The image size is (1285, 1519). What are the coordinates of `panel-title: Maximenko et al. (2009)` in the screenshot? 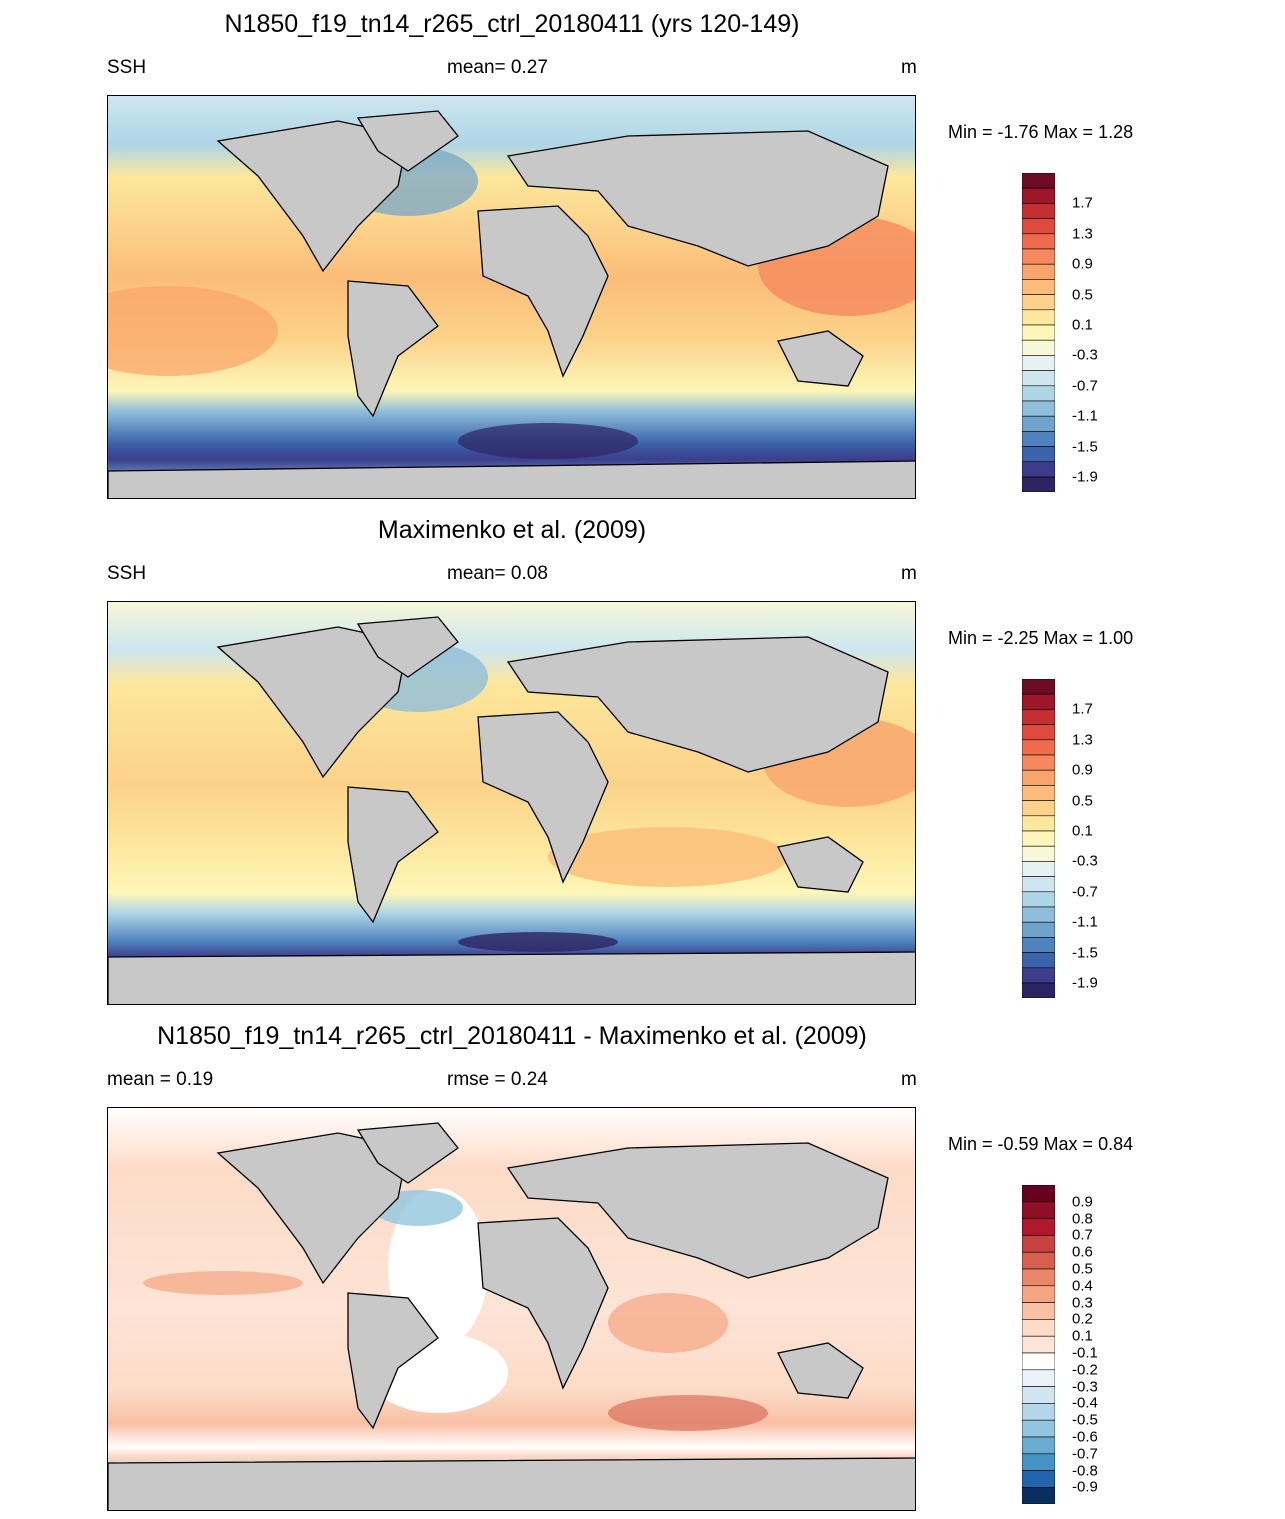 It's located at (512, 530).